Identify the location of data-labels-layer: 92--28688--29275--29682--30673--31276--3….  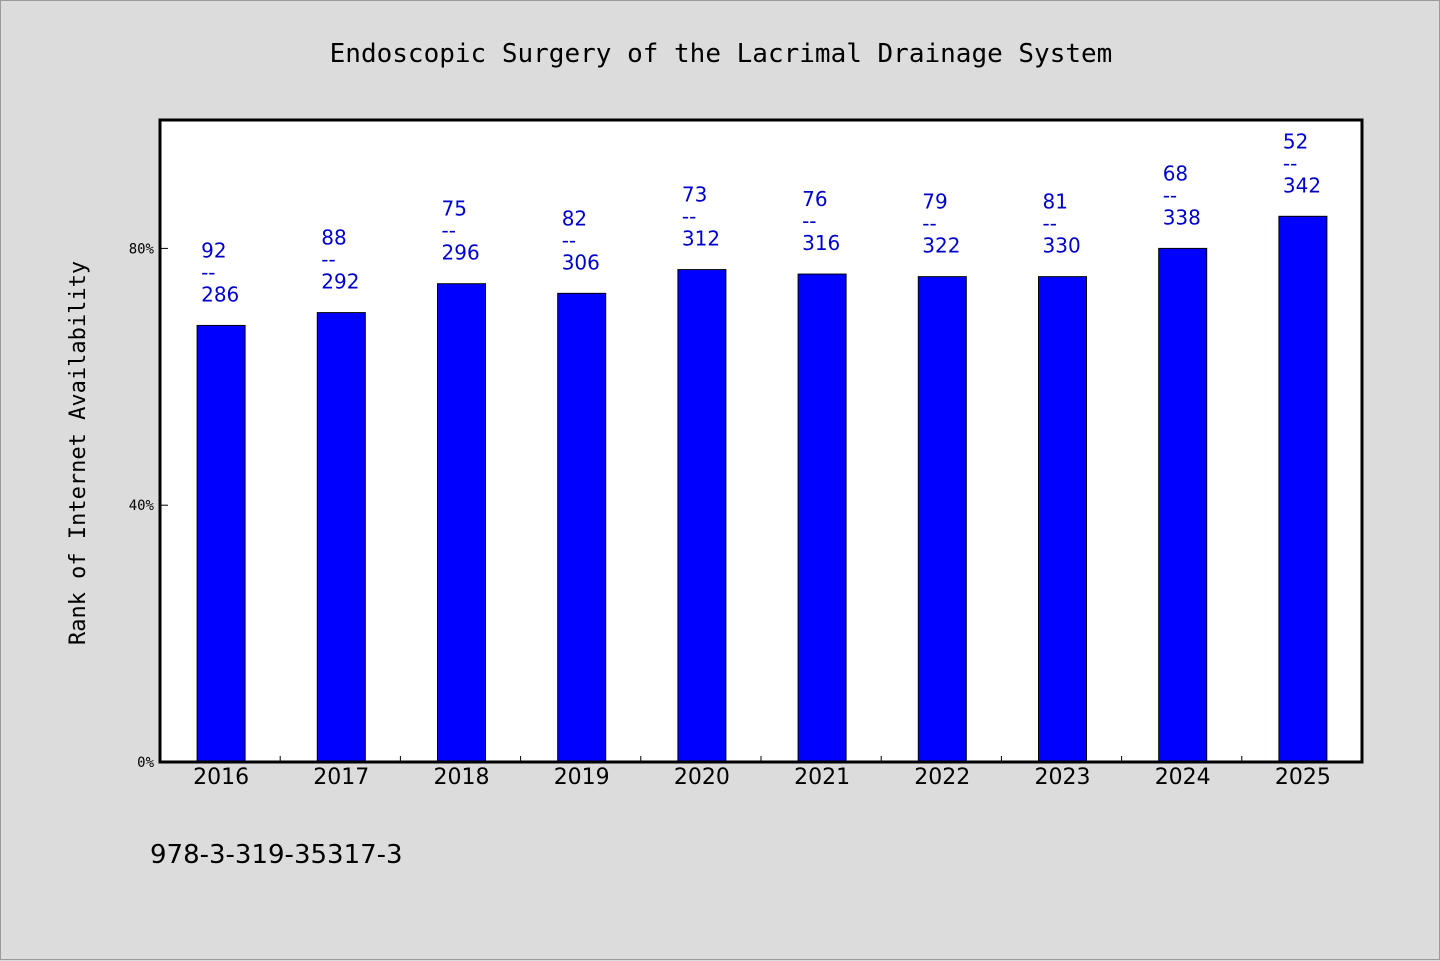
(761, 217).